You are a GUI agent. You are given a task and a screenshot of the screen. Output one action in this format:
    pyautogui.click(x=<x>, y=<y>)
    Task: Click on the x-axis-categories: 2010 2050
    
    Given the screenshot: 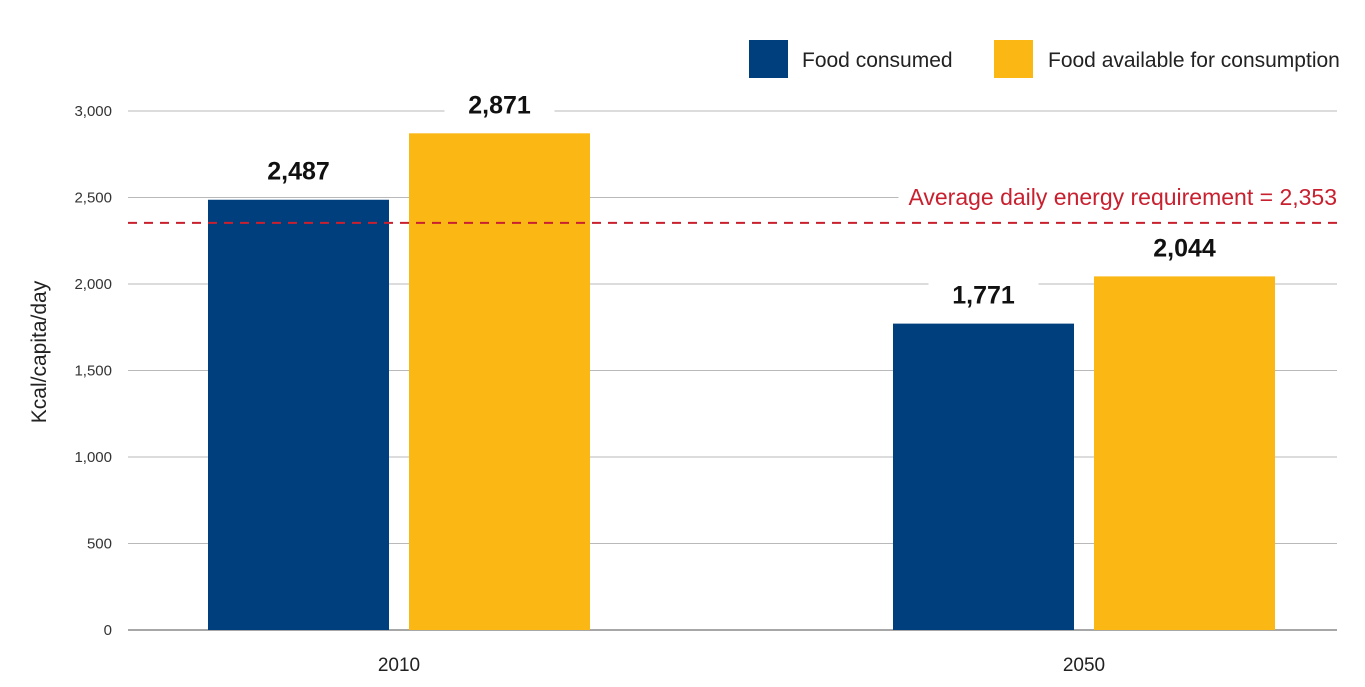 What is the action you would take?
    pyautogui.click(x=741, y=665)
    